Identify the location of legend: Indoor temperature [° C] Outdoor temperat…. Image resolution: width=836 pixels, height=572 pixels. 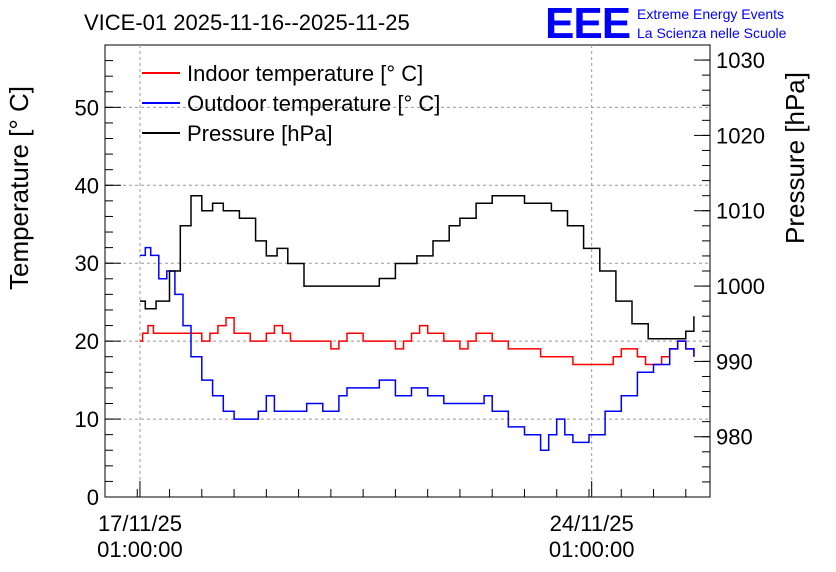
(291, 103).